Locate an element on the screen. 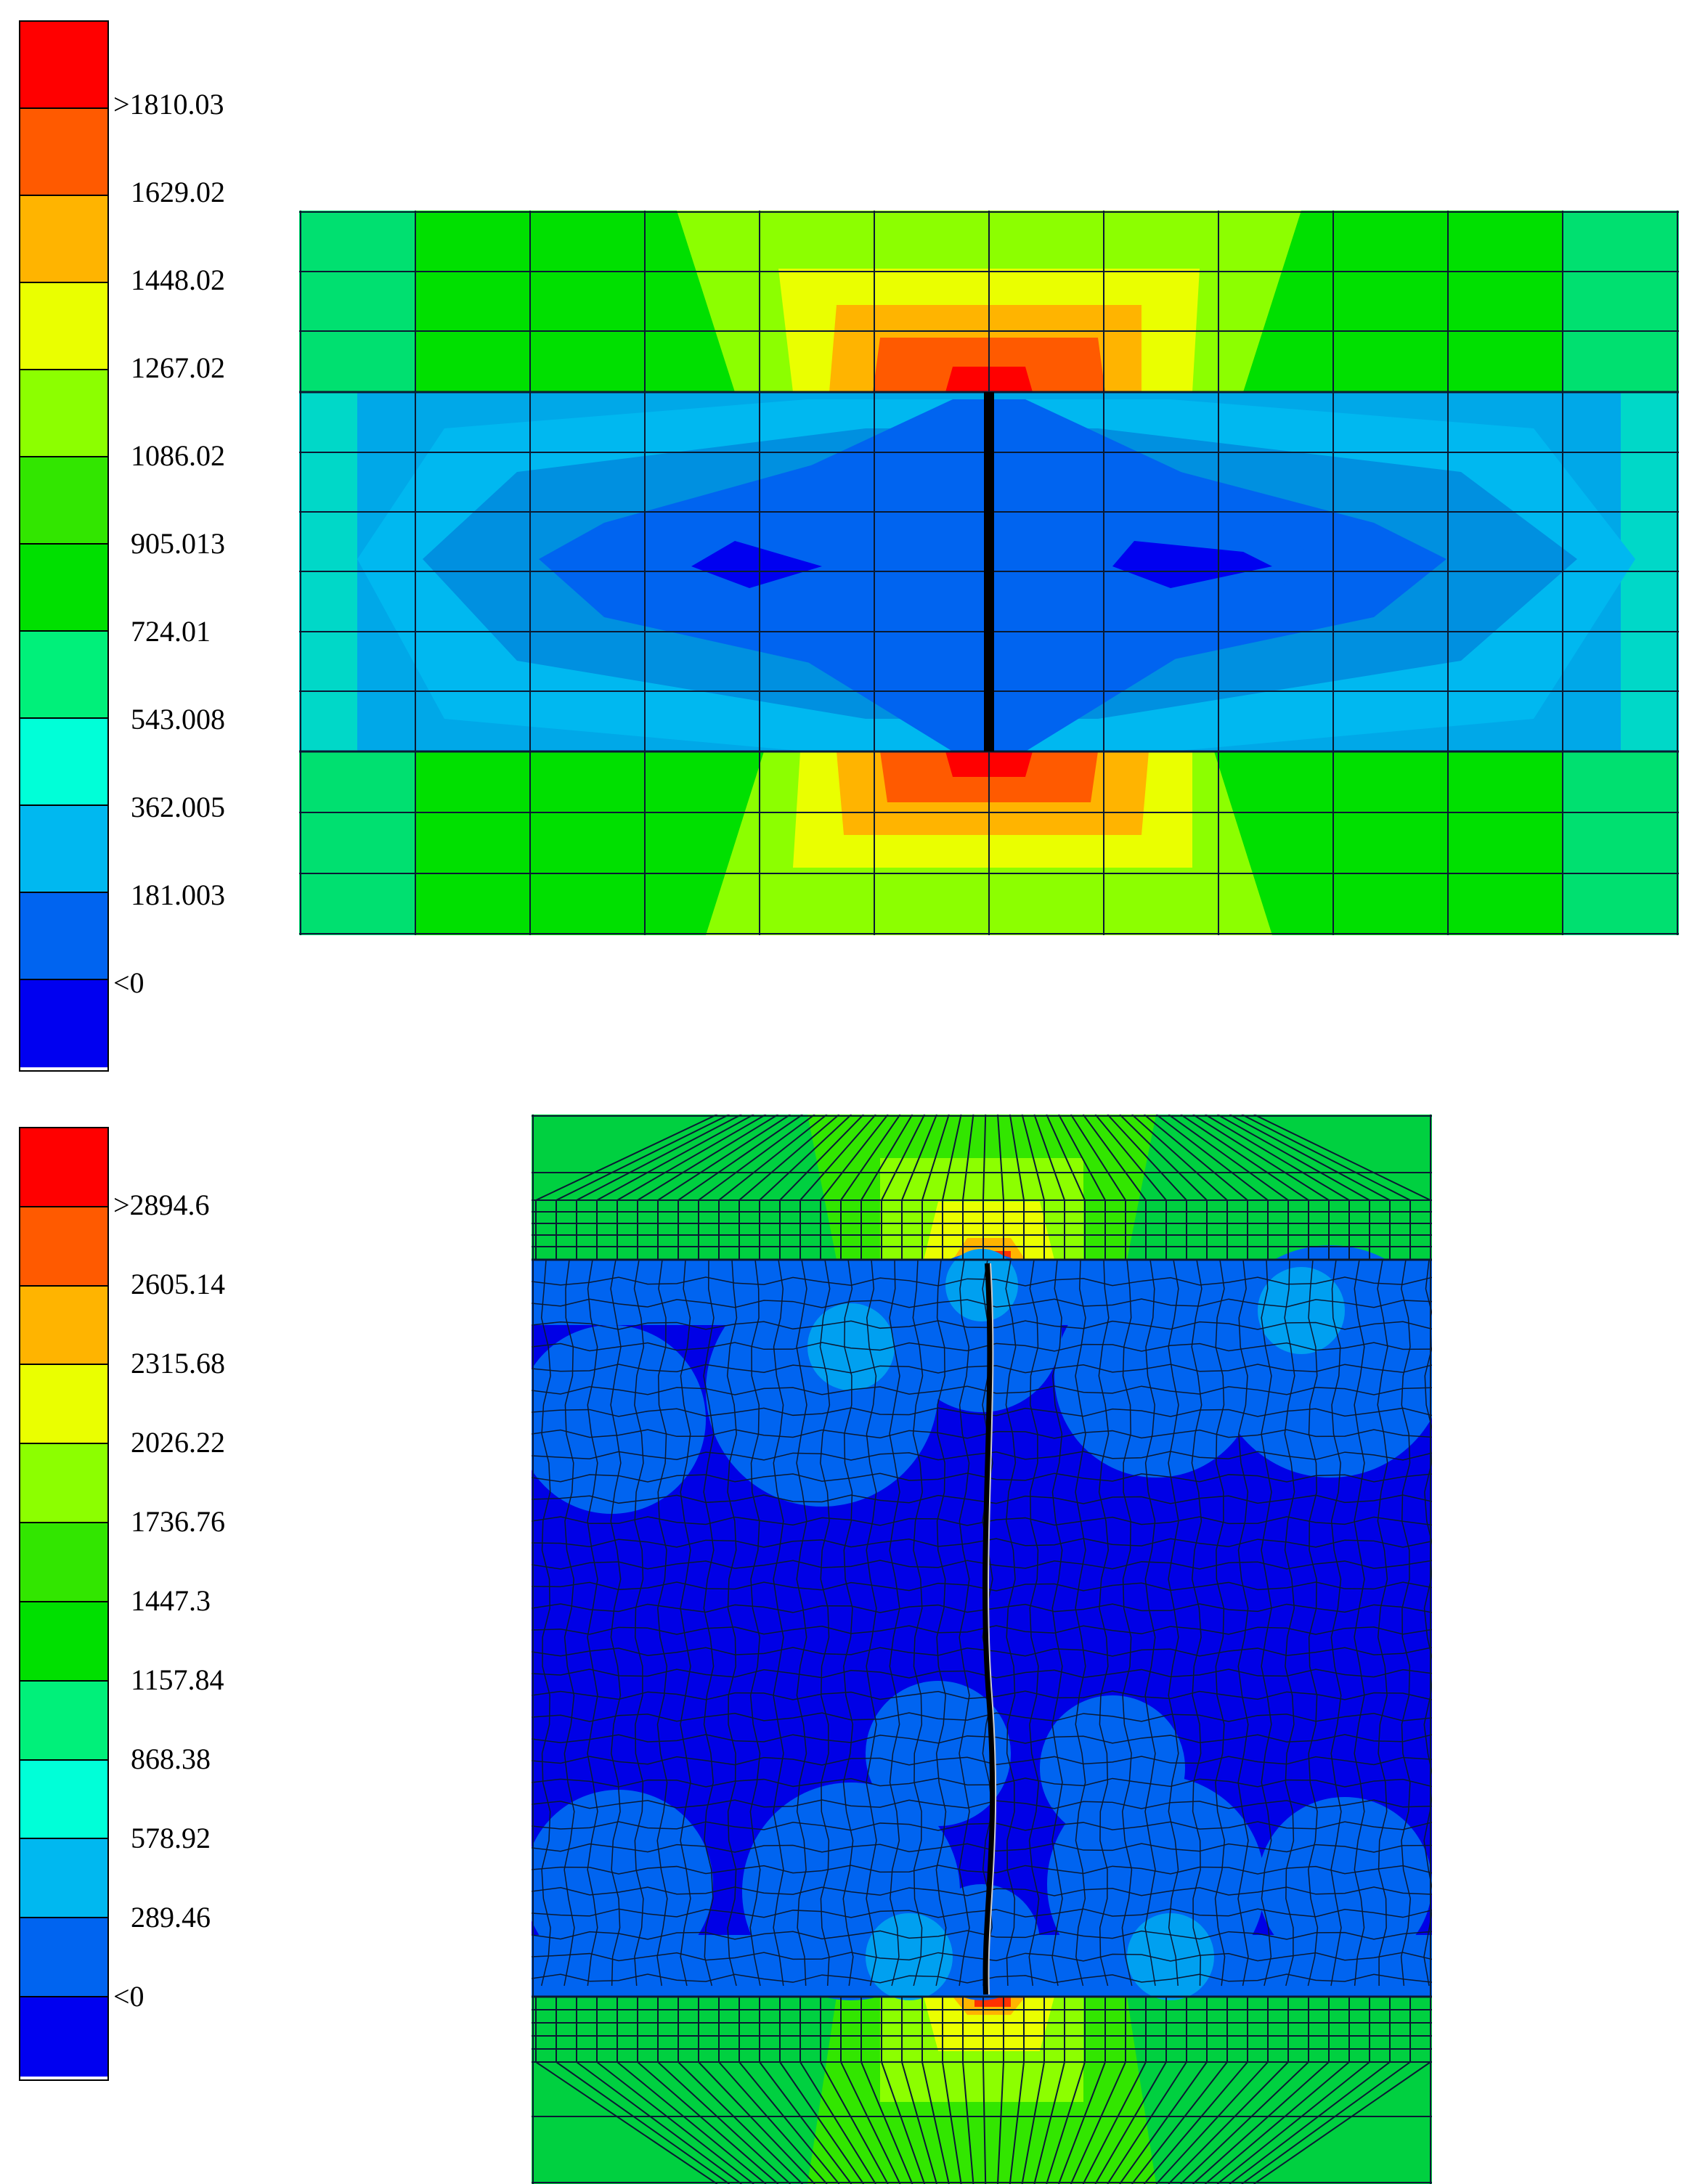  bottom-legend-label: 578.92 is located at coordinates (171, 1838).